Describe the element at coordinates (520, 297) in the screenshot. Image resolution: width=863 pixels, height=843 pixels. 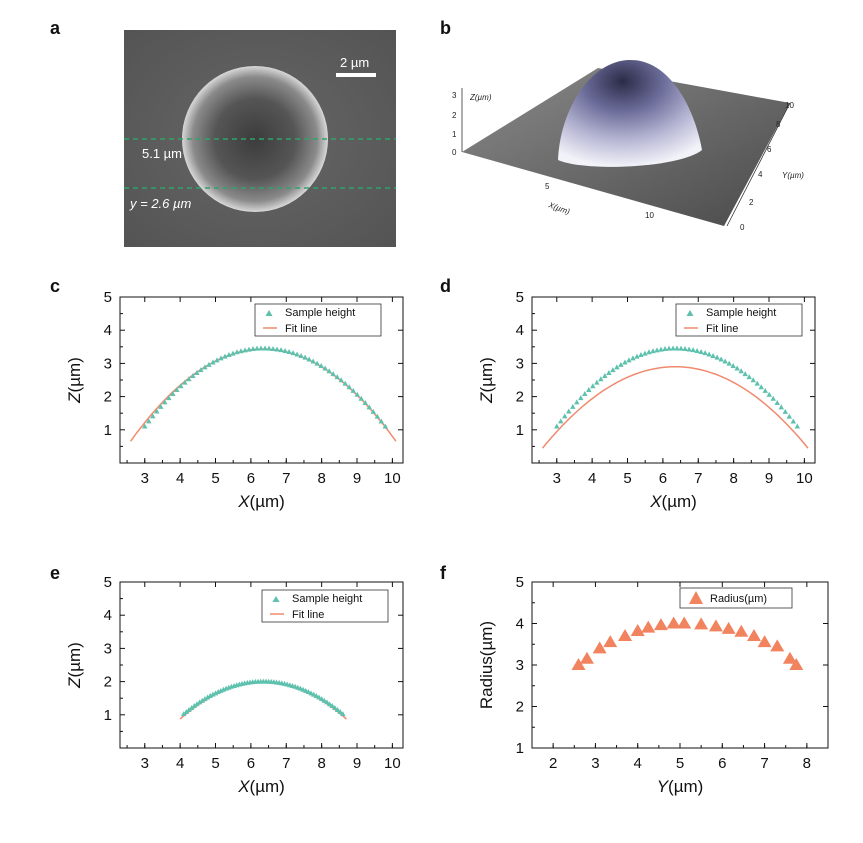
I see `y-tick-label: 5` at that location.